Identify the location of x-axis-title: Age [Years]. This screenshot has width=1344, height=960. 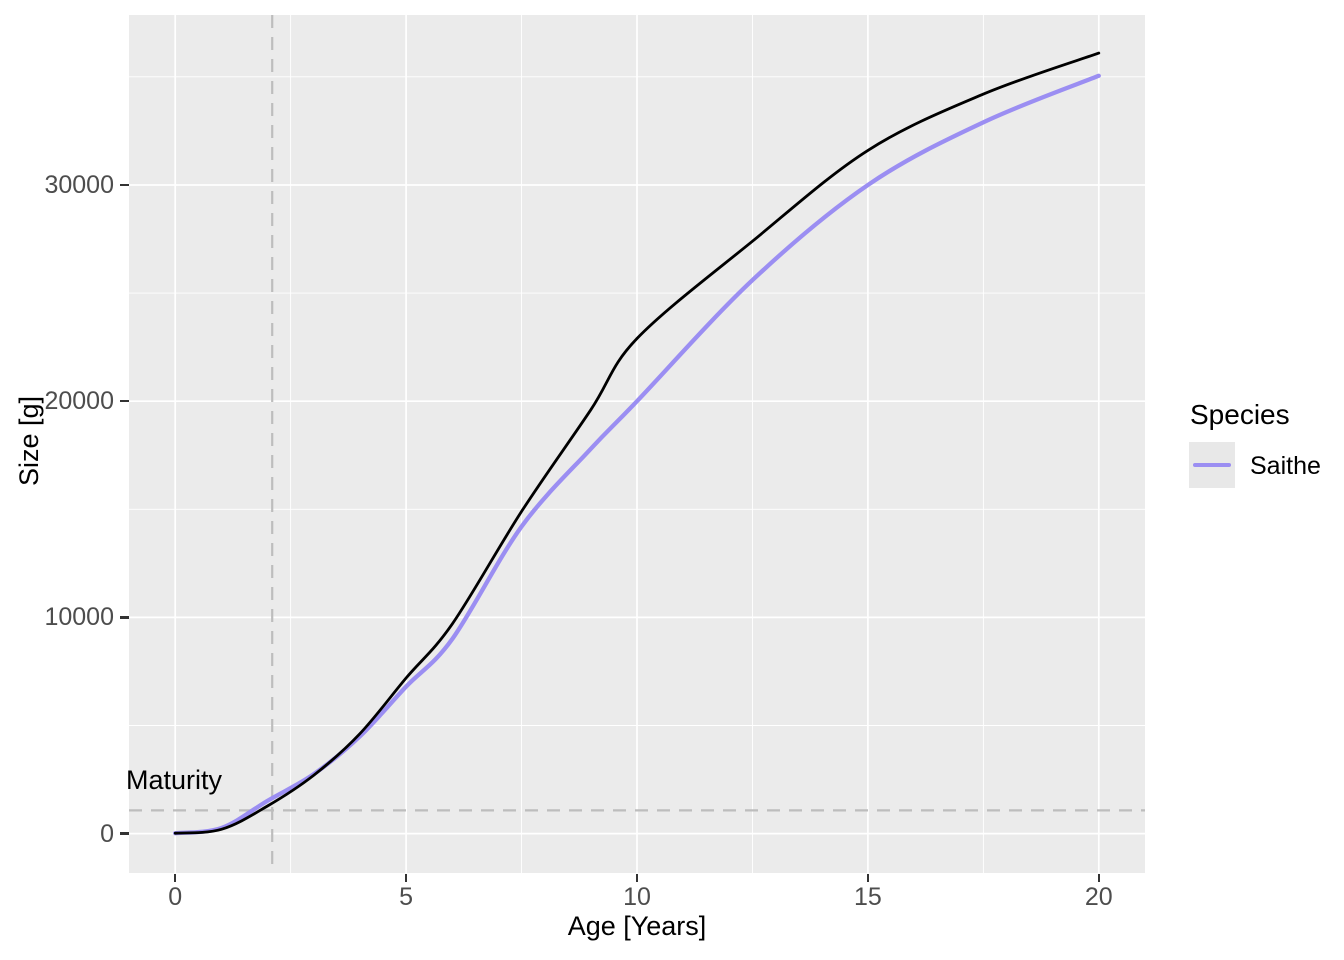
(637, 926).